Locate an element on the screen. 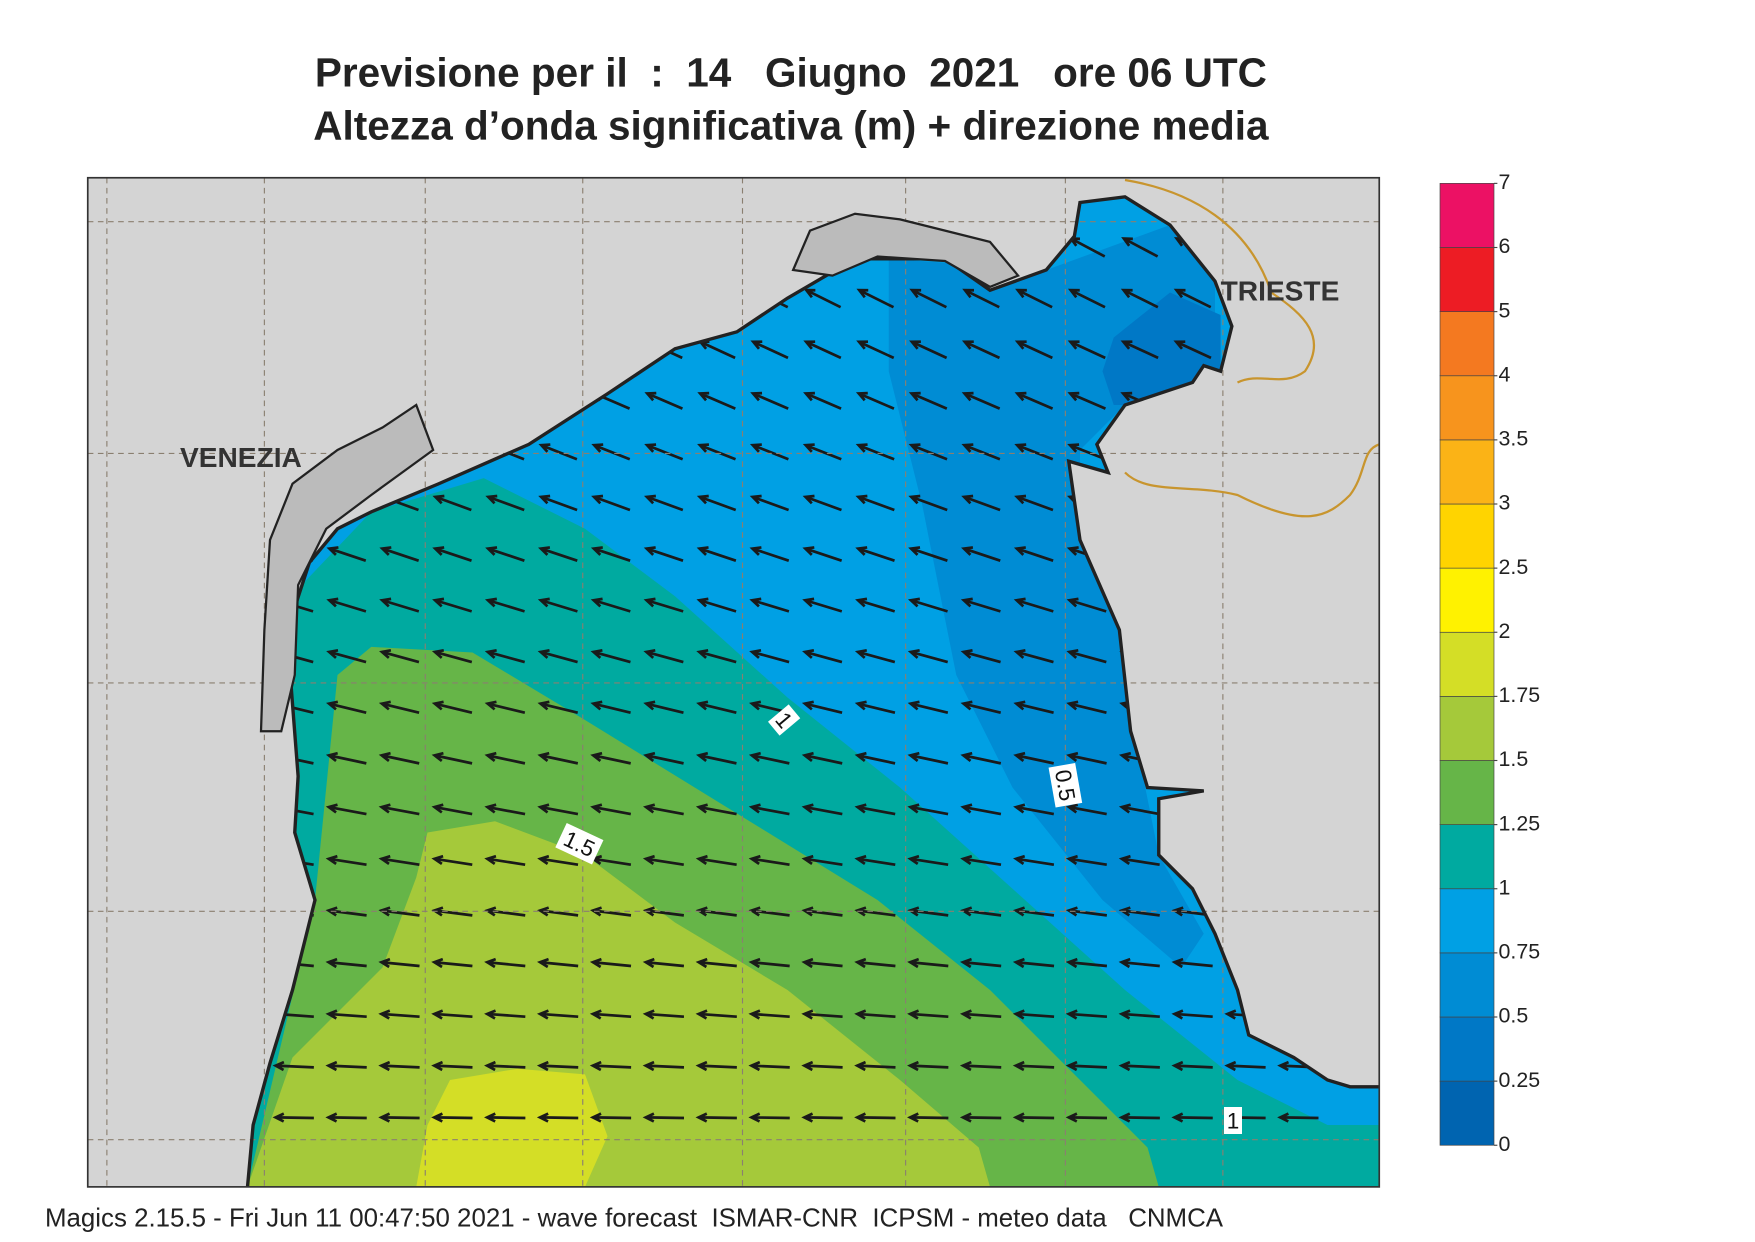  colorbar-label: 3.5 is located at coordinates (1514, 439).